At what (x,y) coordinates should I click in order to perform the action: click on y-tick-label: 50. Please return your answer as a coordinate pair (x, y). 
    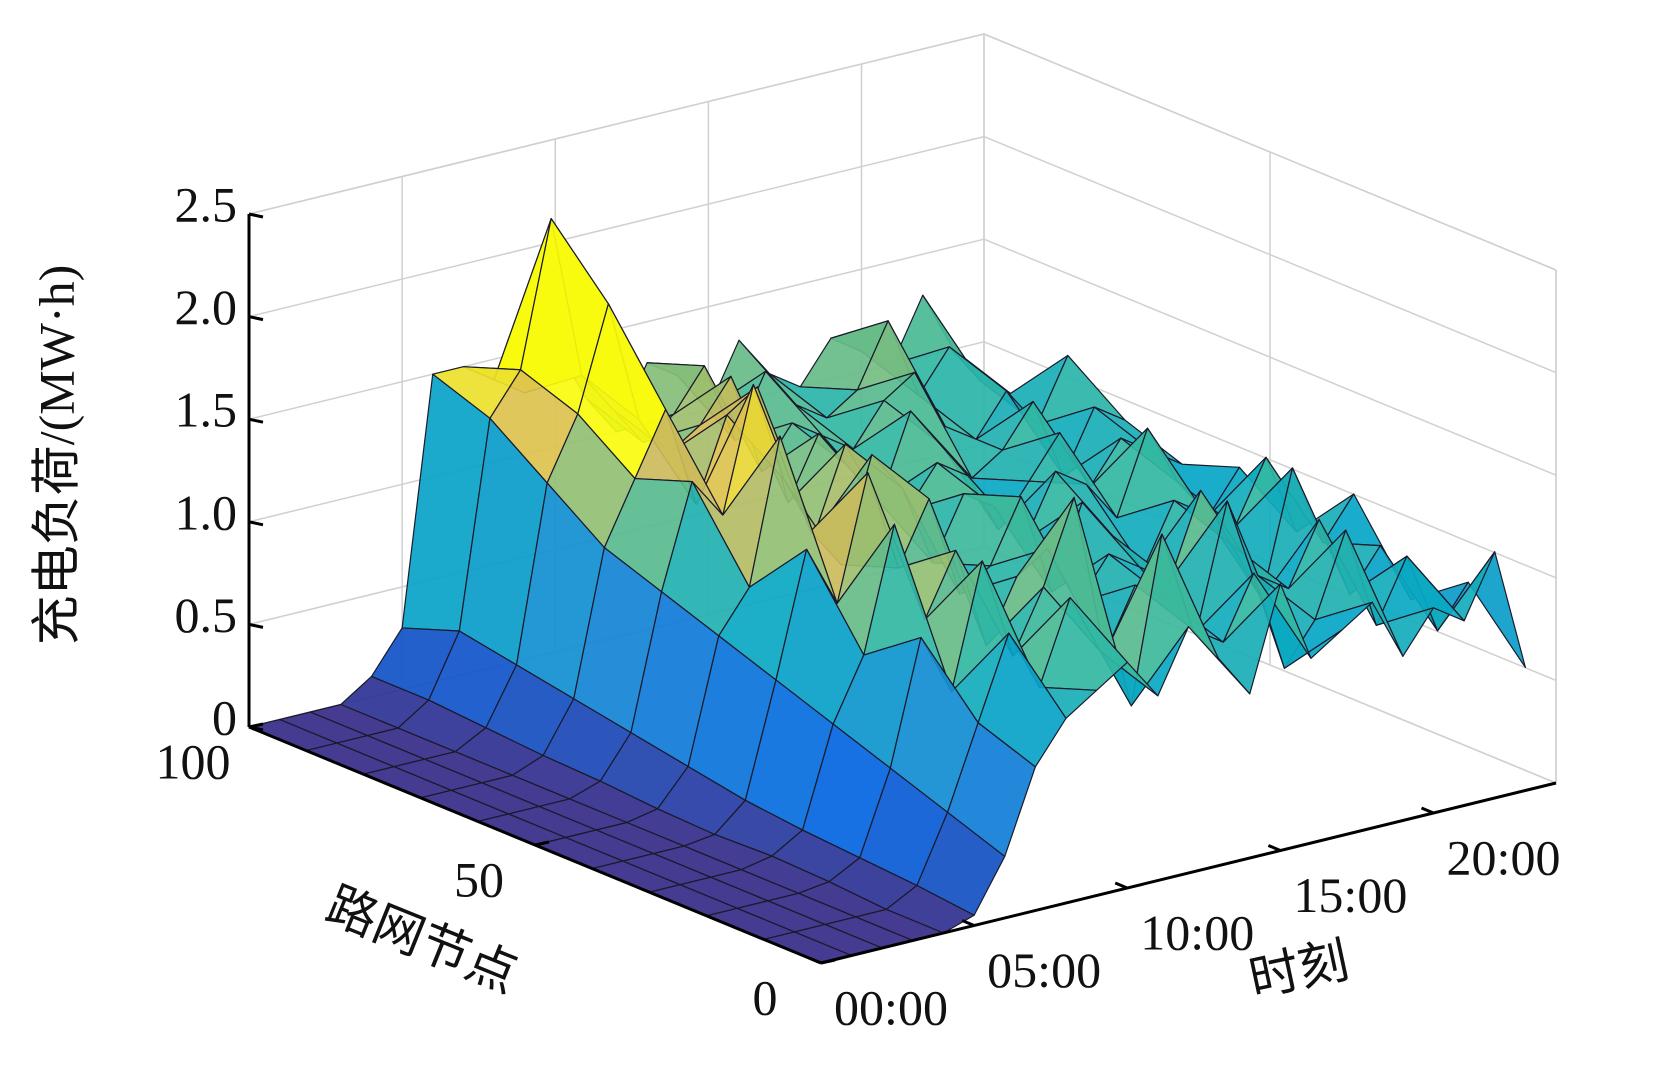
    Looking at the image, I should click on (479, 879).